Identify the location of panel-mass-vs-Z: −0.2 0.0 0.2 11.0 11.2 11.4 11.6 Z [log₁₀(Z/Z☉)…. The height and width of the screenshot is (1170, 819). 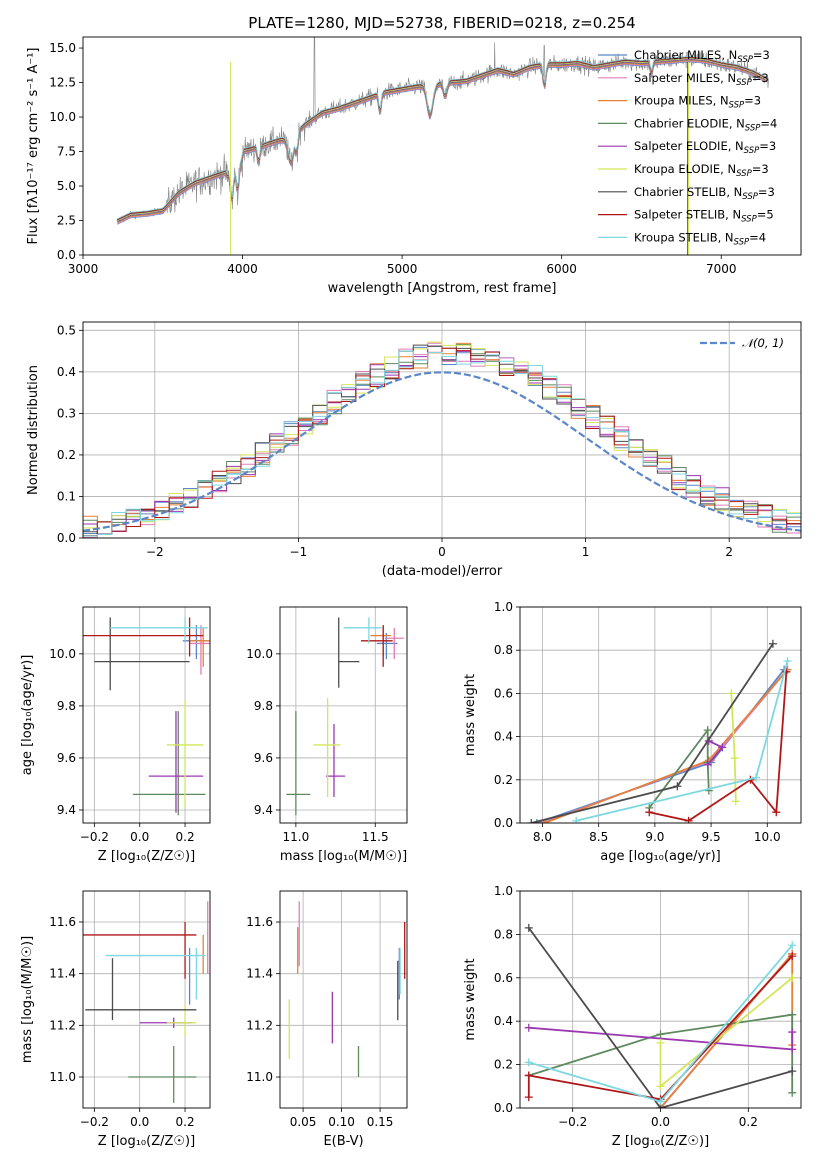
(115, 1019).